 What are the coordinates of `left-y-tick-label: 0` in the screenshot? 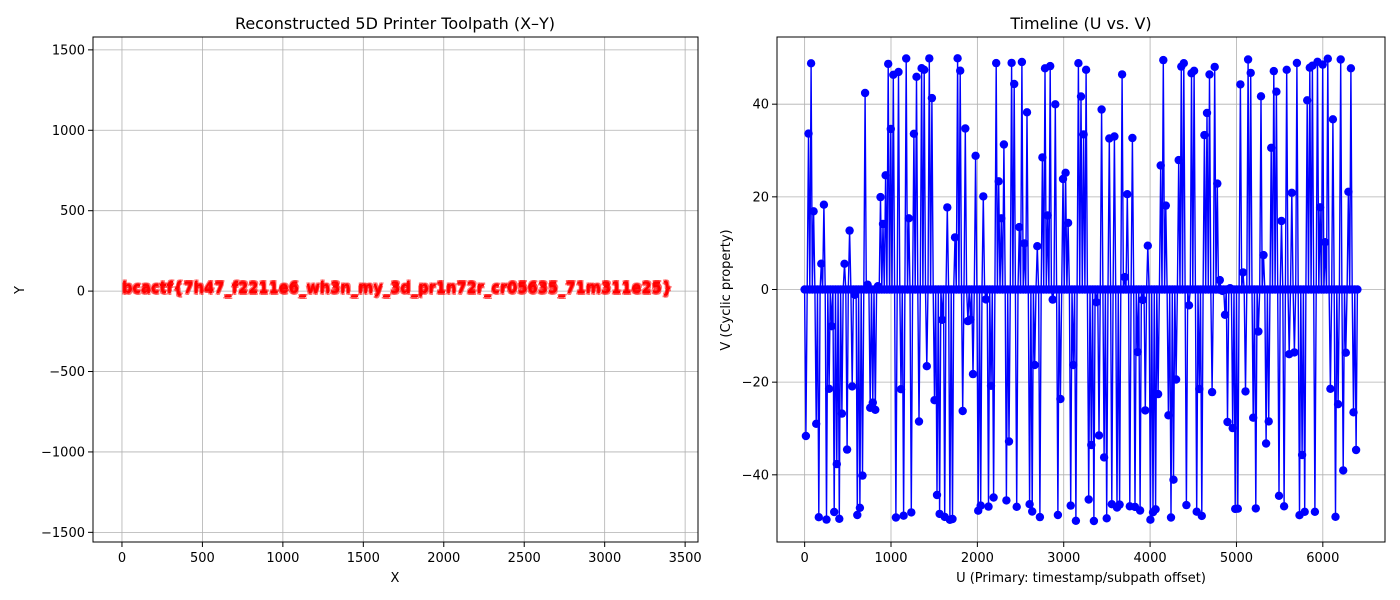 It's located at (81, 292).